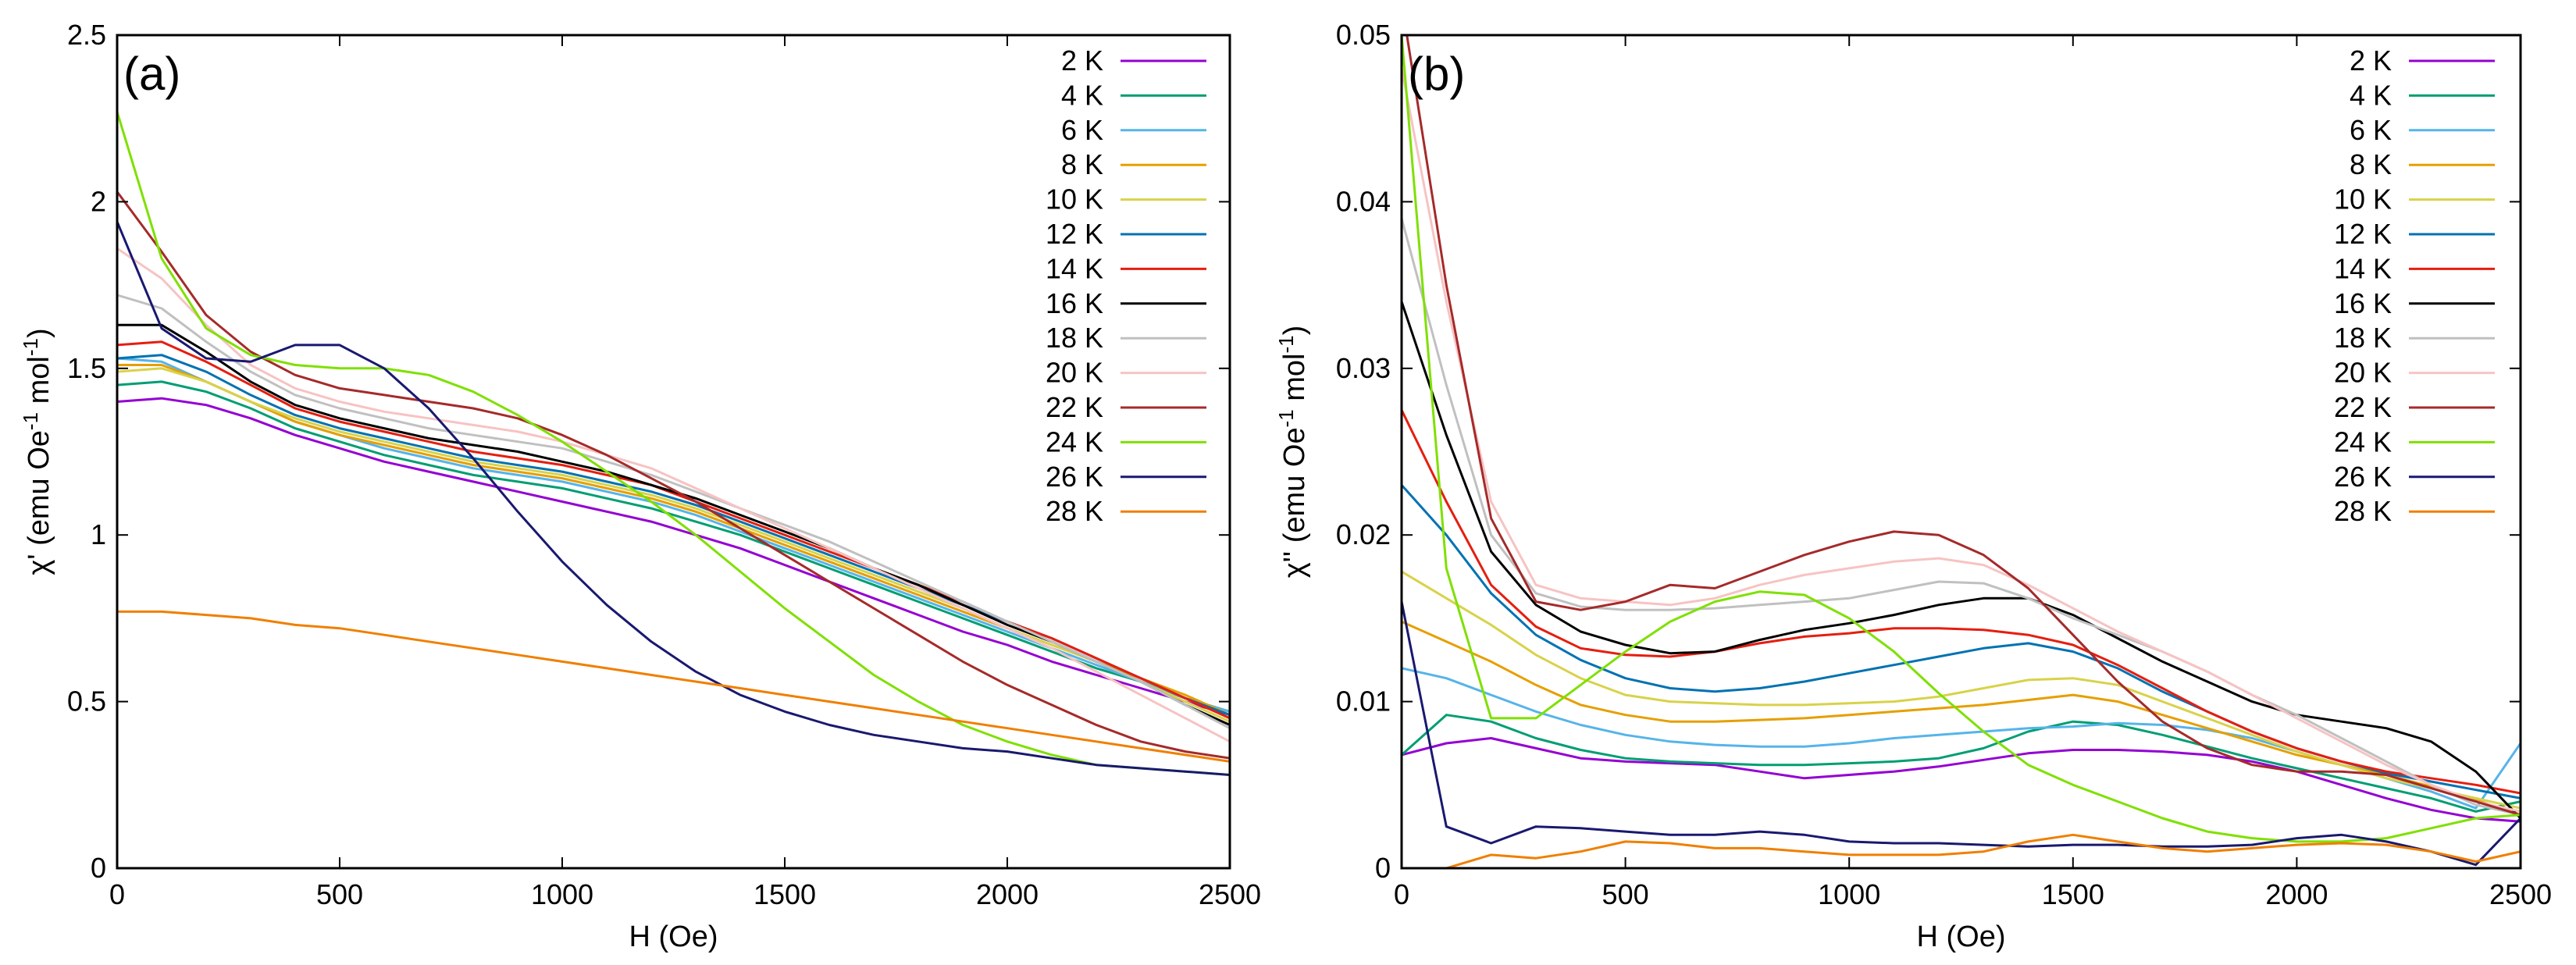 Image resolution: width=2576 pixels, height=965 pixels. What do you see at coordinates (86, 701) in the screenshot?
I see `y-tick-label: 0.5` at bounding box center [86, 701].